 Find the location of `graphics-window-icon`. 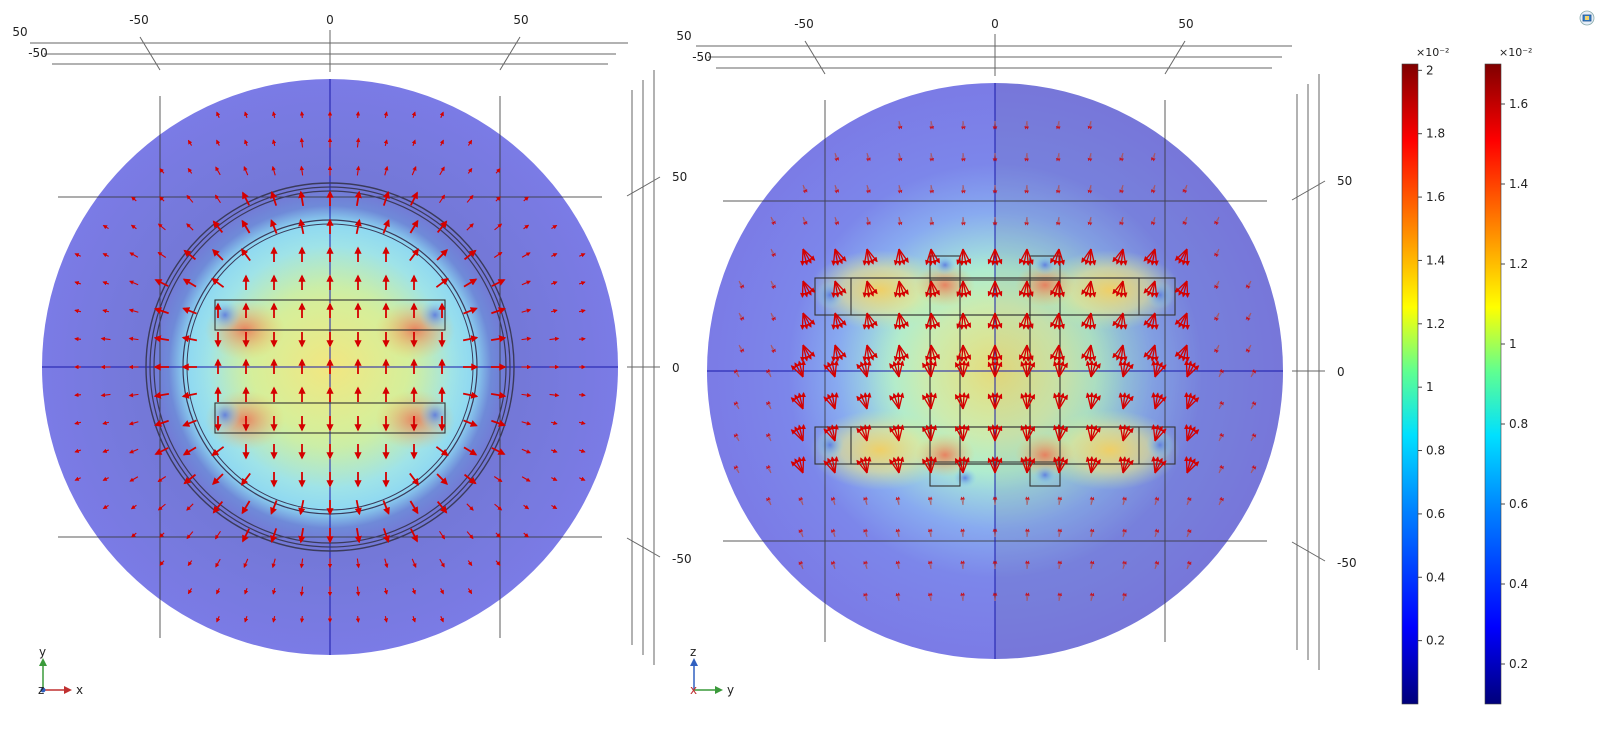

graphics-window-icon is located at coordinates (1587, 18).